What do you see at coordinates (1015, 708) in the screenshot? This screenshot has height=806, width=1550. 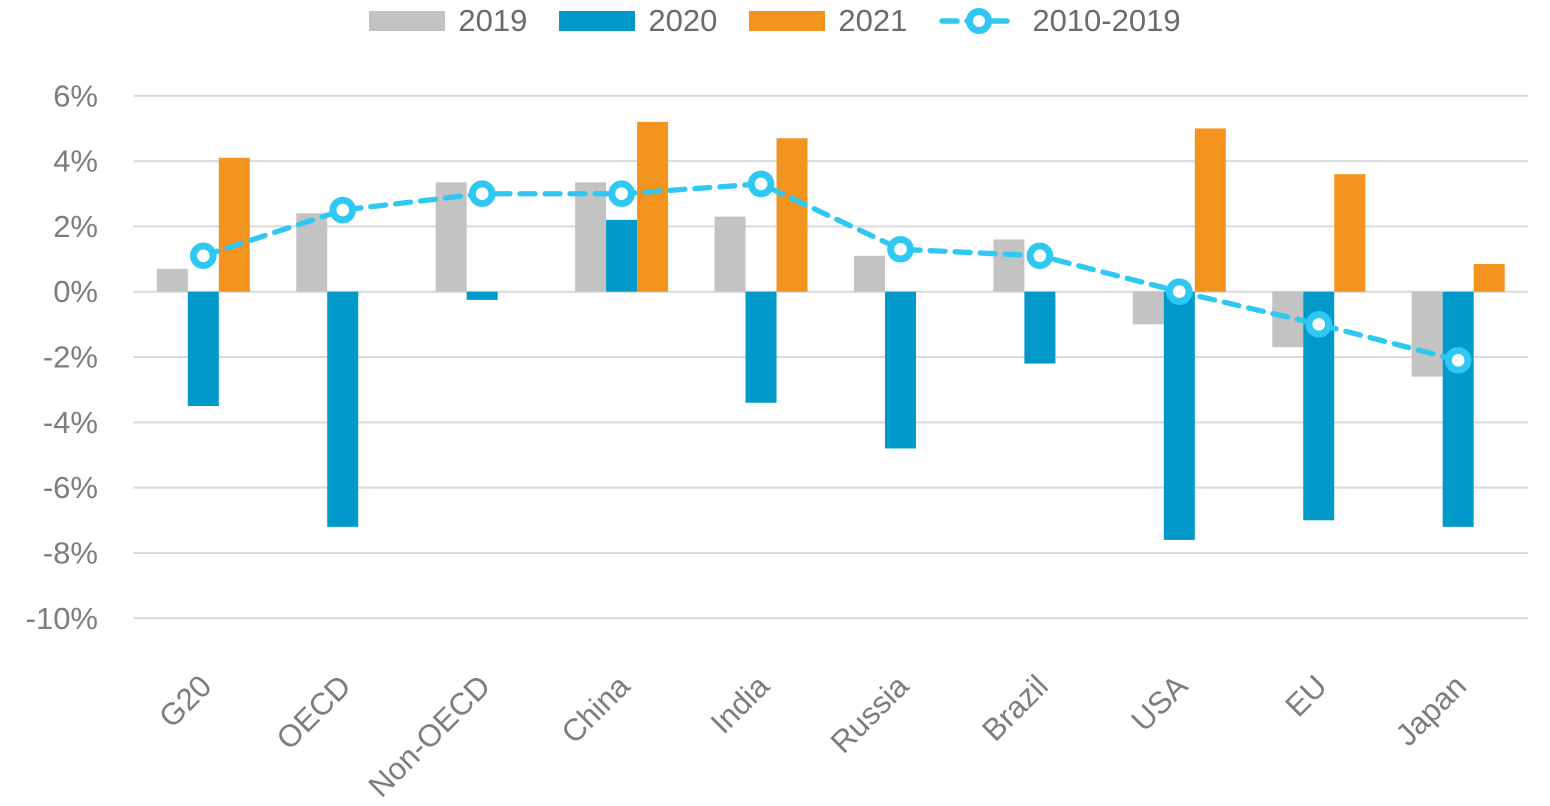 I see `x-category-label-brazil: Brazil` at bounding box center [1015, 708].